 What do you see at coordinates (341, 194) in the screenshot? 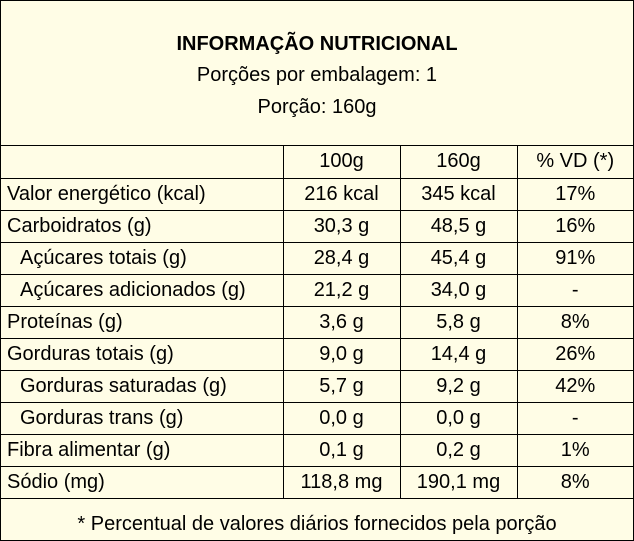
I see `value-per-100g: 216 kcal` at bounding box center [341, 194].